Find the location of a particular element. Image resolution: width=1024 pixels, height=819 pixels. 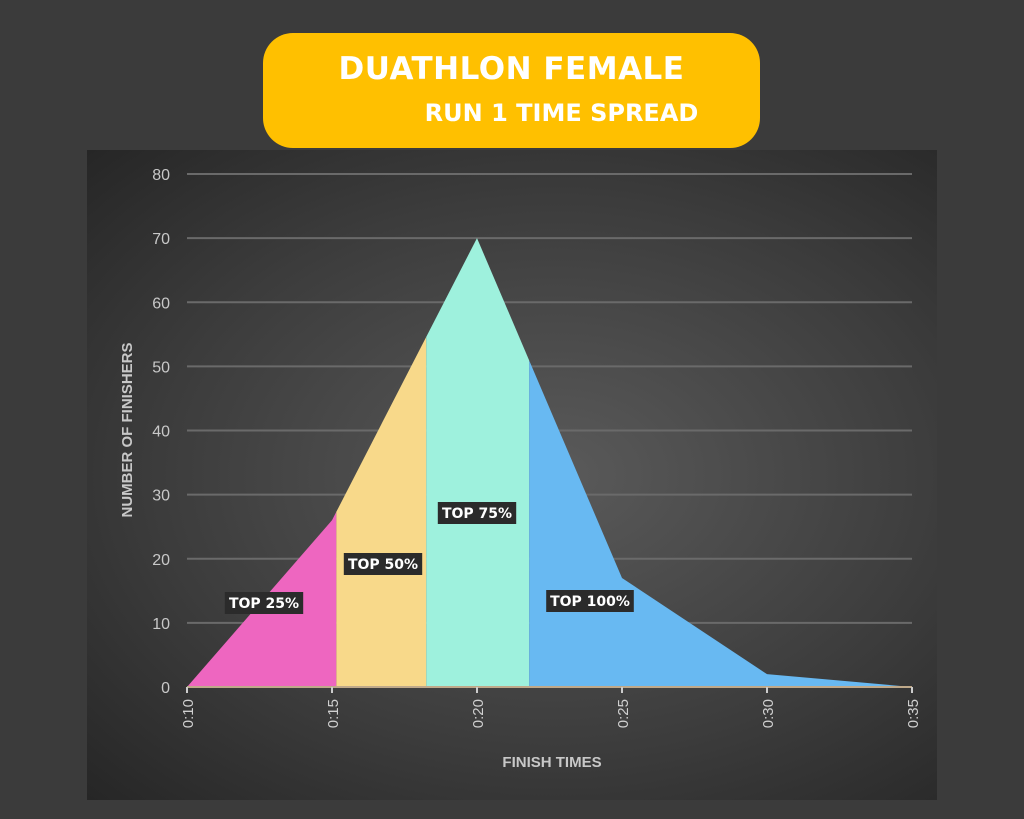

region-label: TOP 50% is located at coordinates (383, 565).